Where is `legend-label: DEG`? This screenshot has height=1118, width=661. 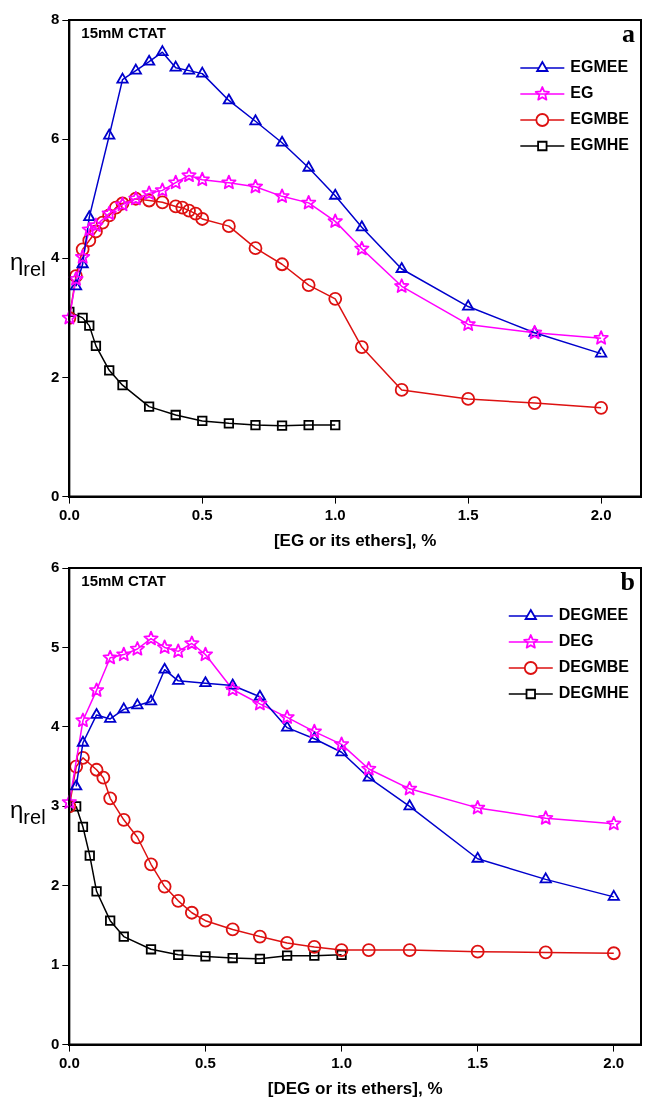 legend-label: DEG is located at coordinates (576, 641).